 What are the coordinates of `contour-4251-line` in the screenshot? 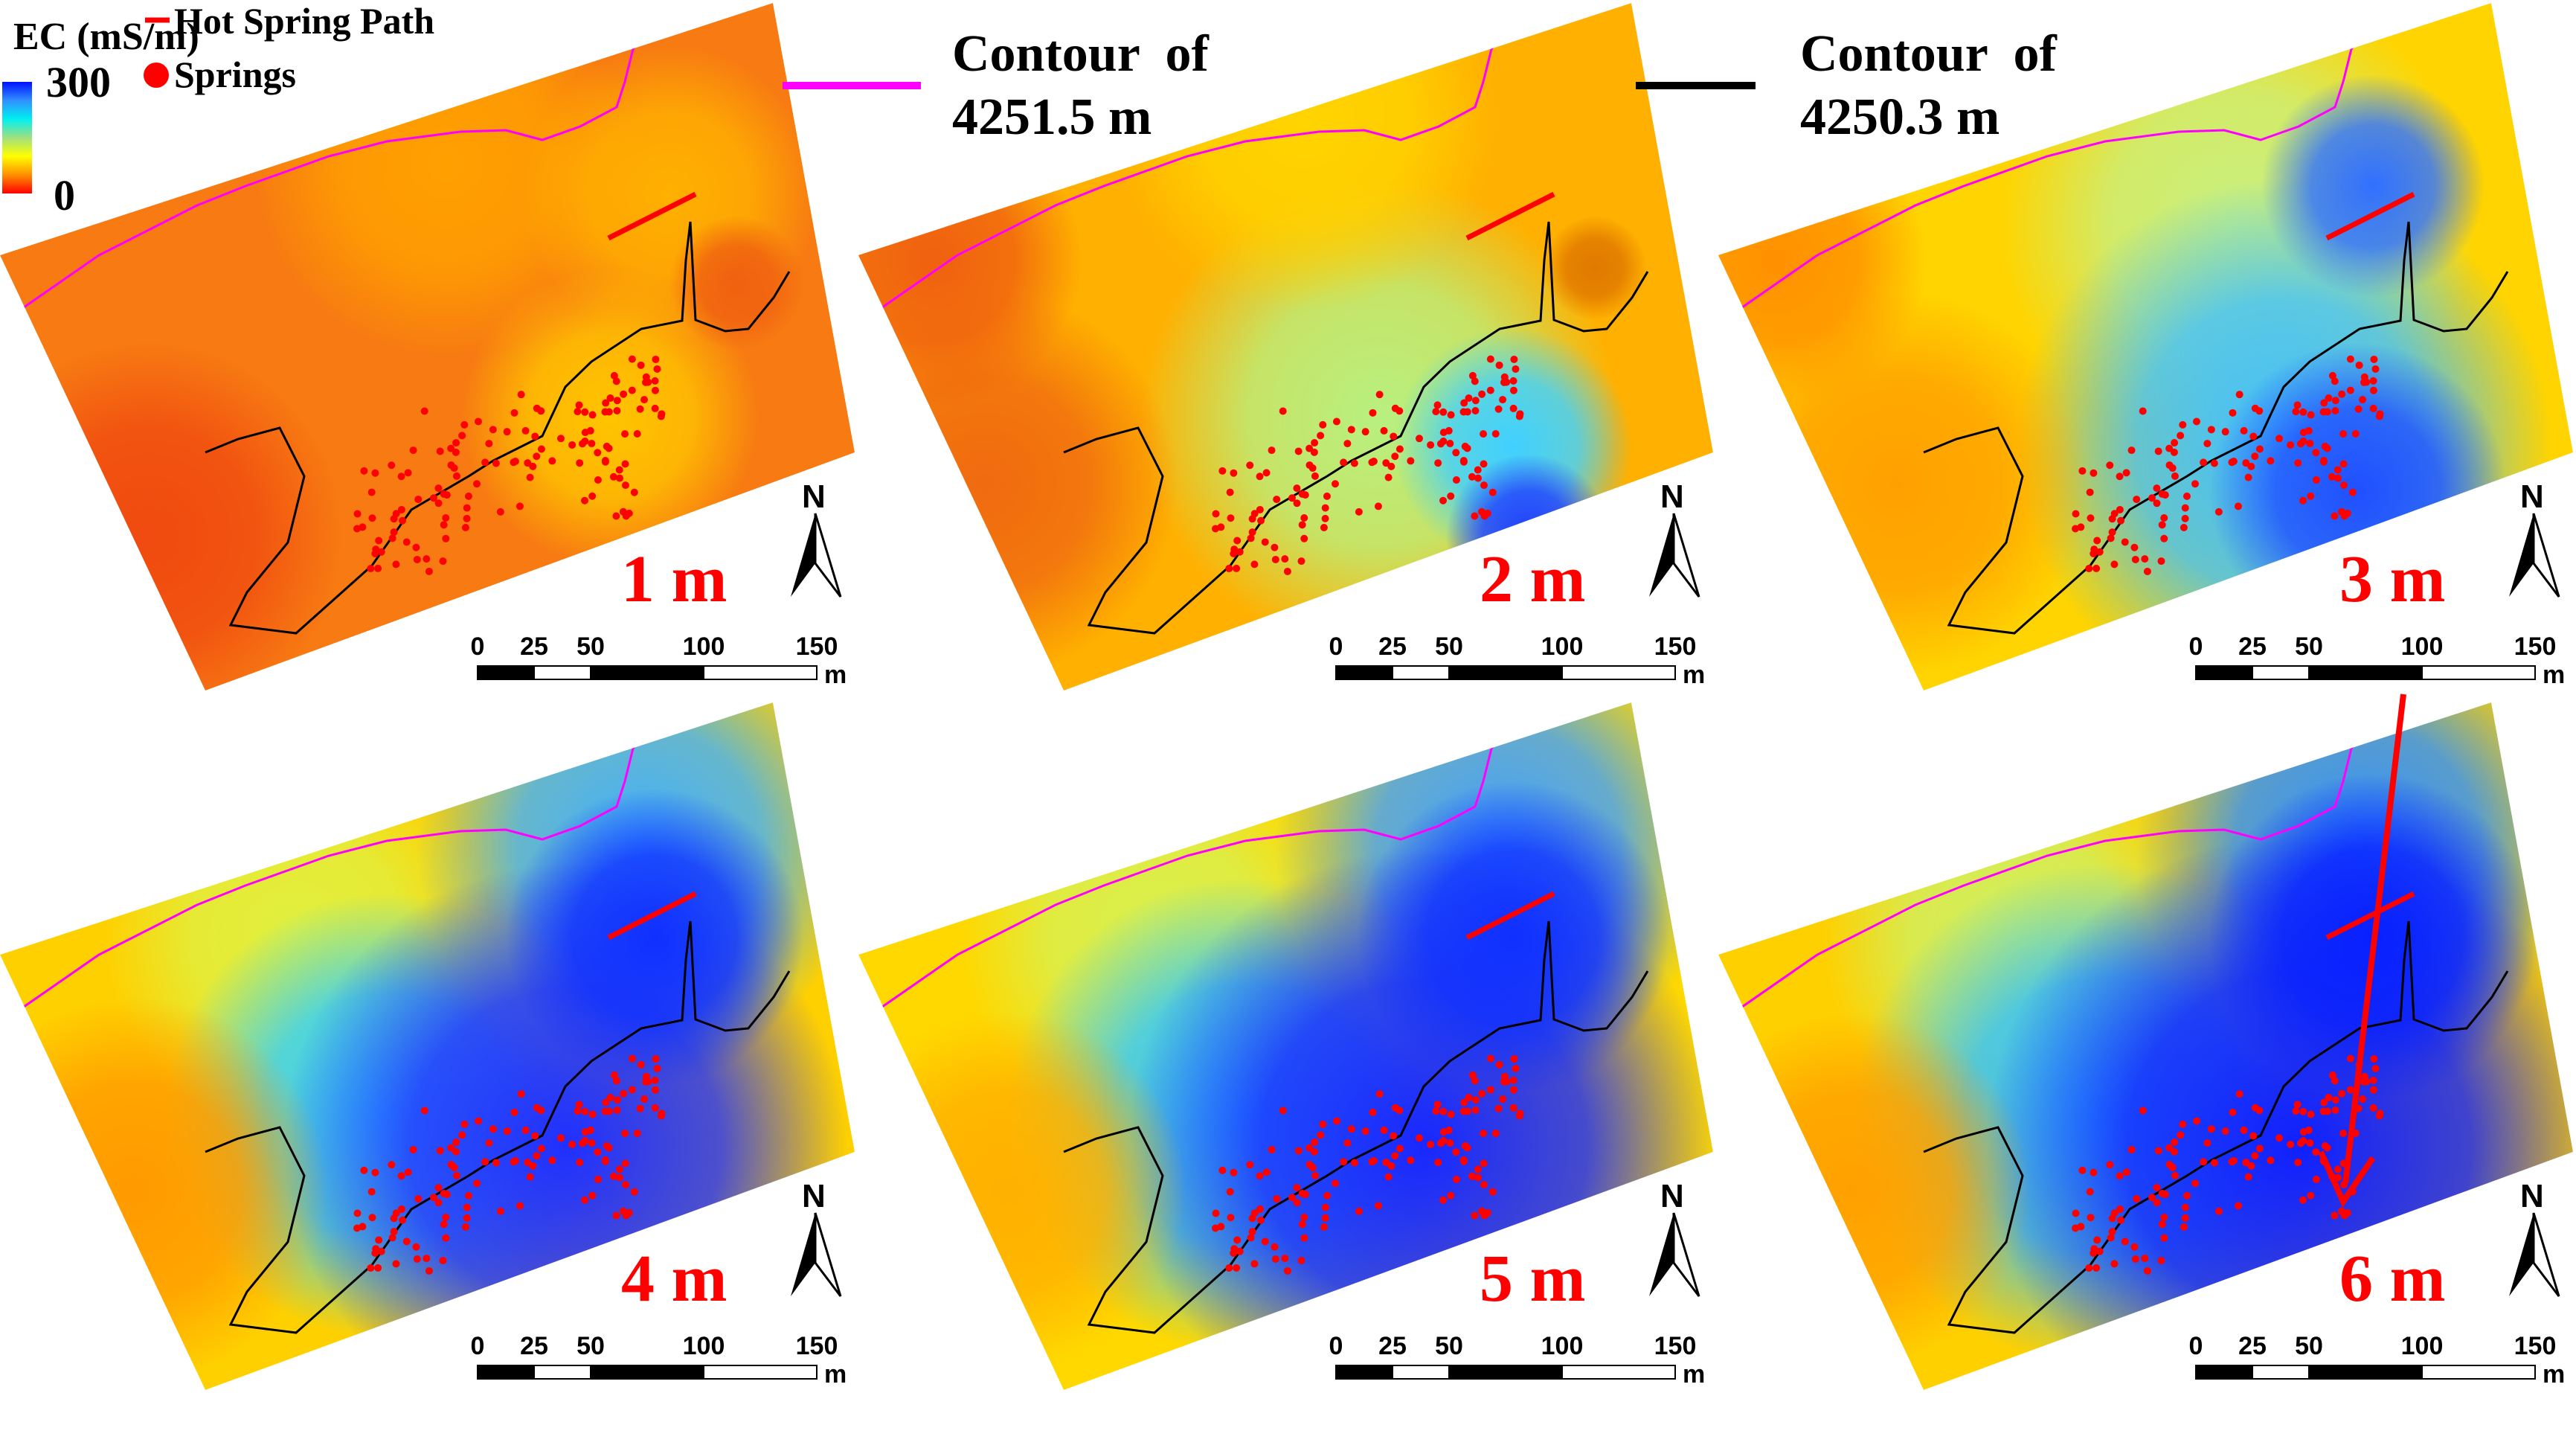 It's located at (1203, 859).